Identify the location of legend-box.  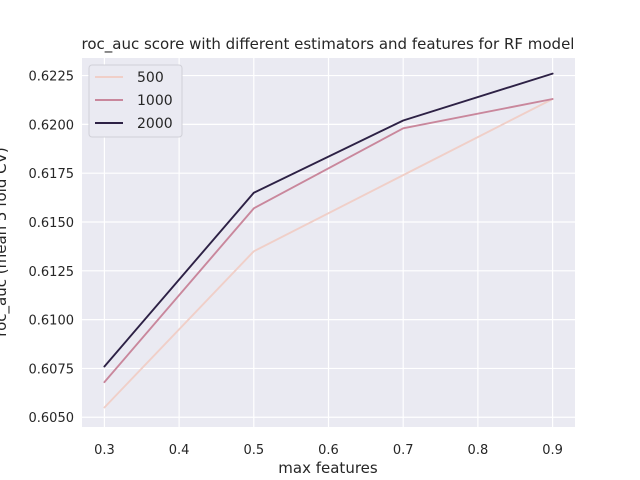
(135, 101).